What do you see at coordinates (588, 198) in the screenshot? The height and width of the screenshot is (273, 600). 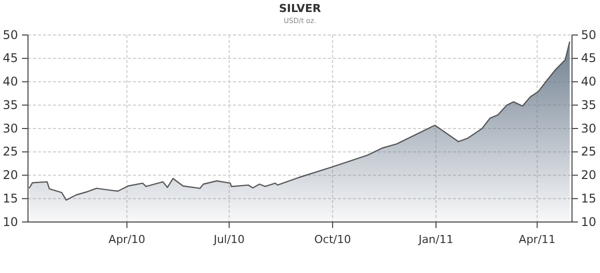 I see `y2-tick-label: 15` at bounding box center [588, 198].